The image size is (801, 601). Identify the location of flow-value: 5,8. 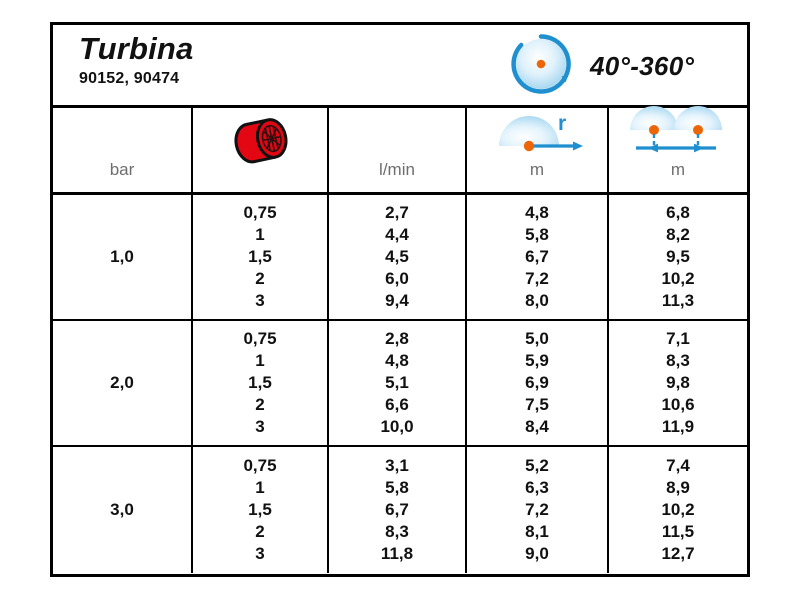
(397, 488).